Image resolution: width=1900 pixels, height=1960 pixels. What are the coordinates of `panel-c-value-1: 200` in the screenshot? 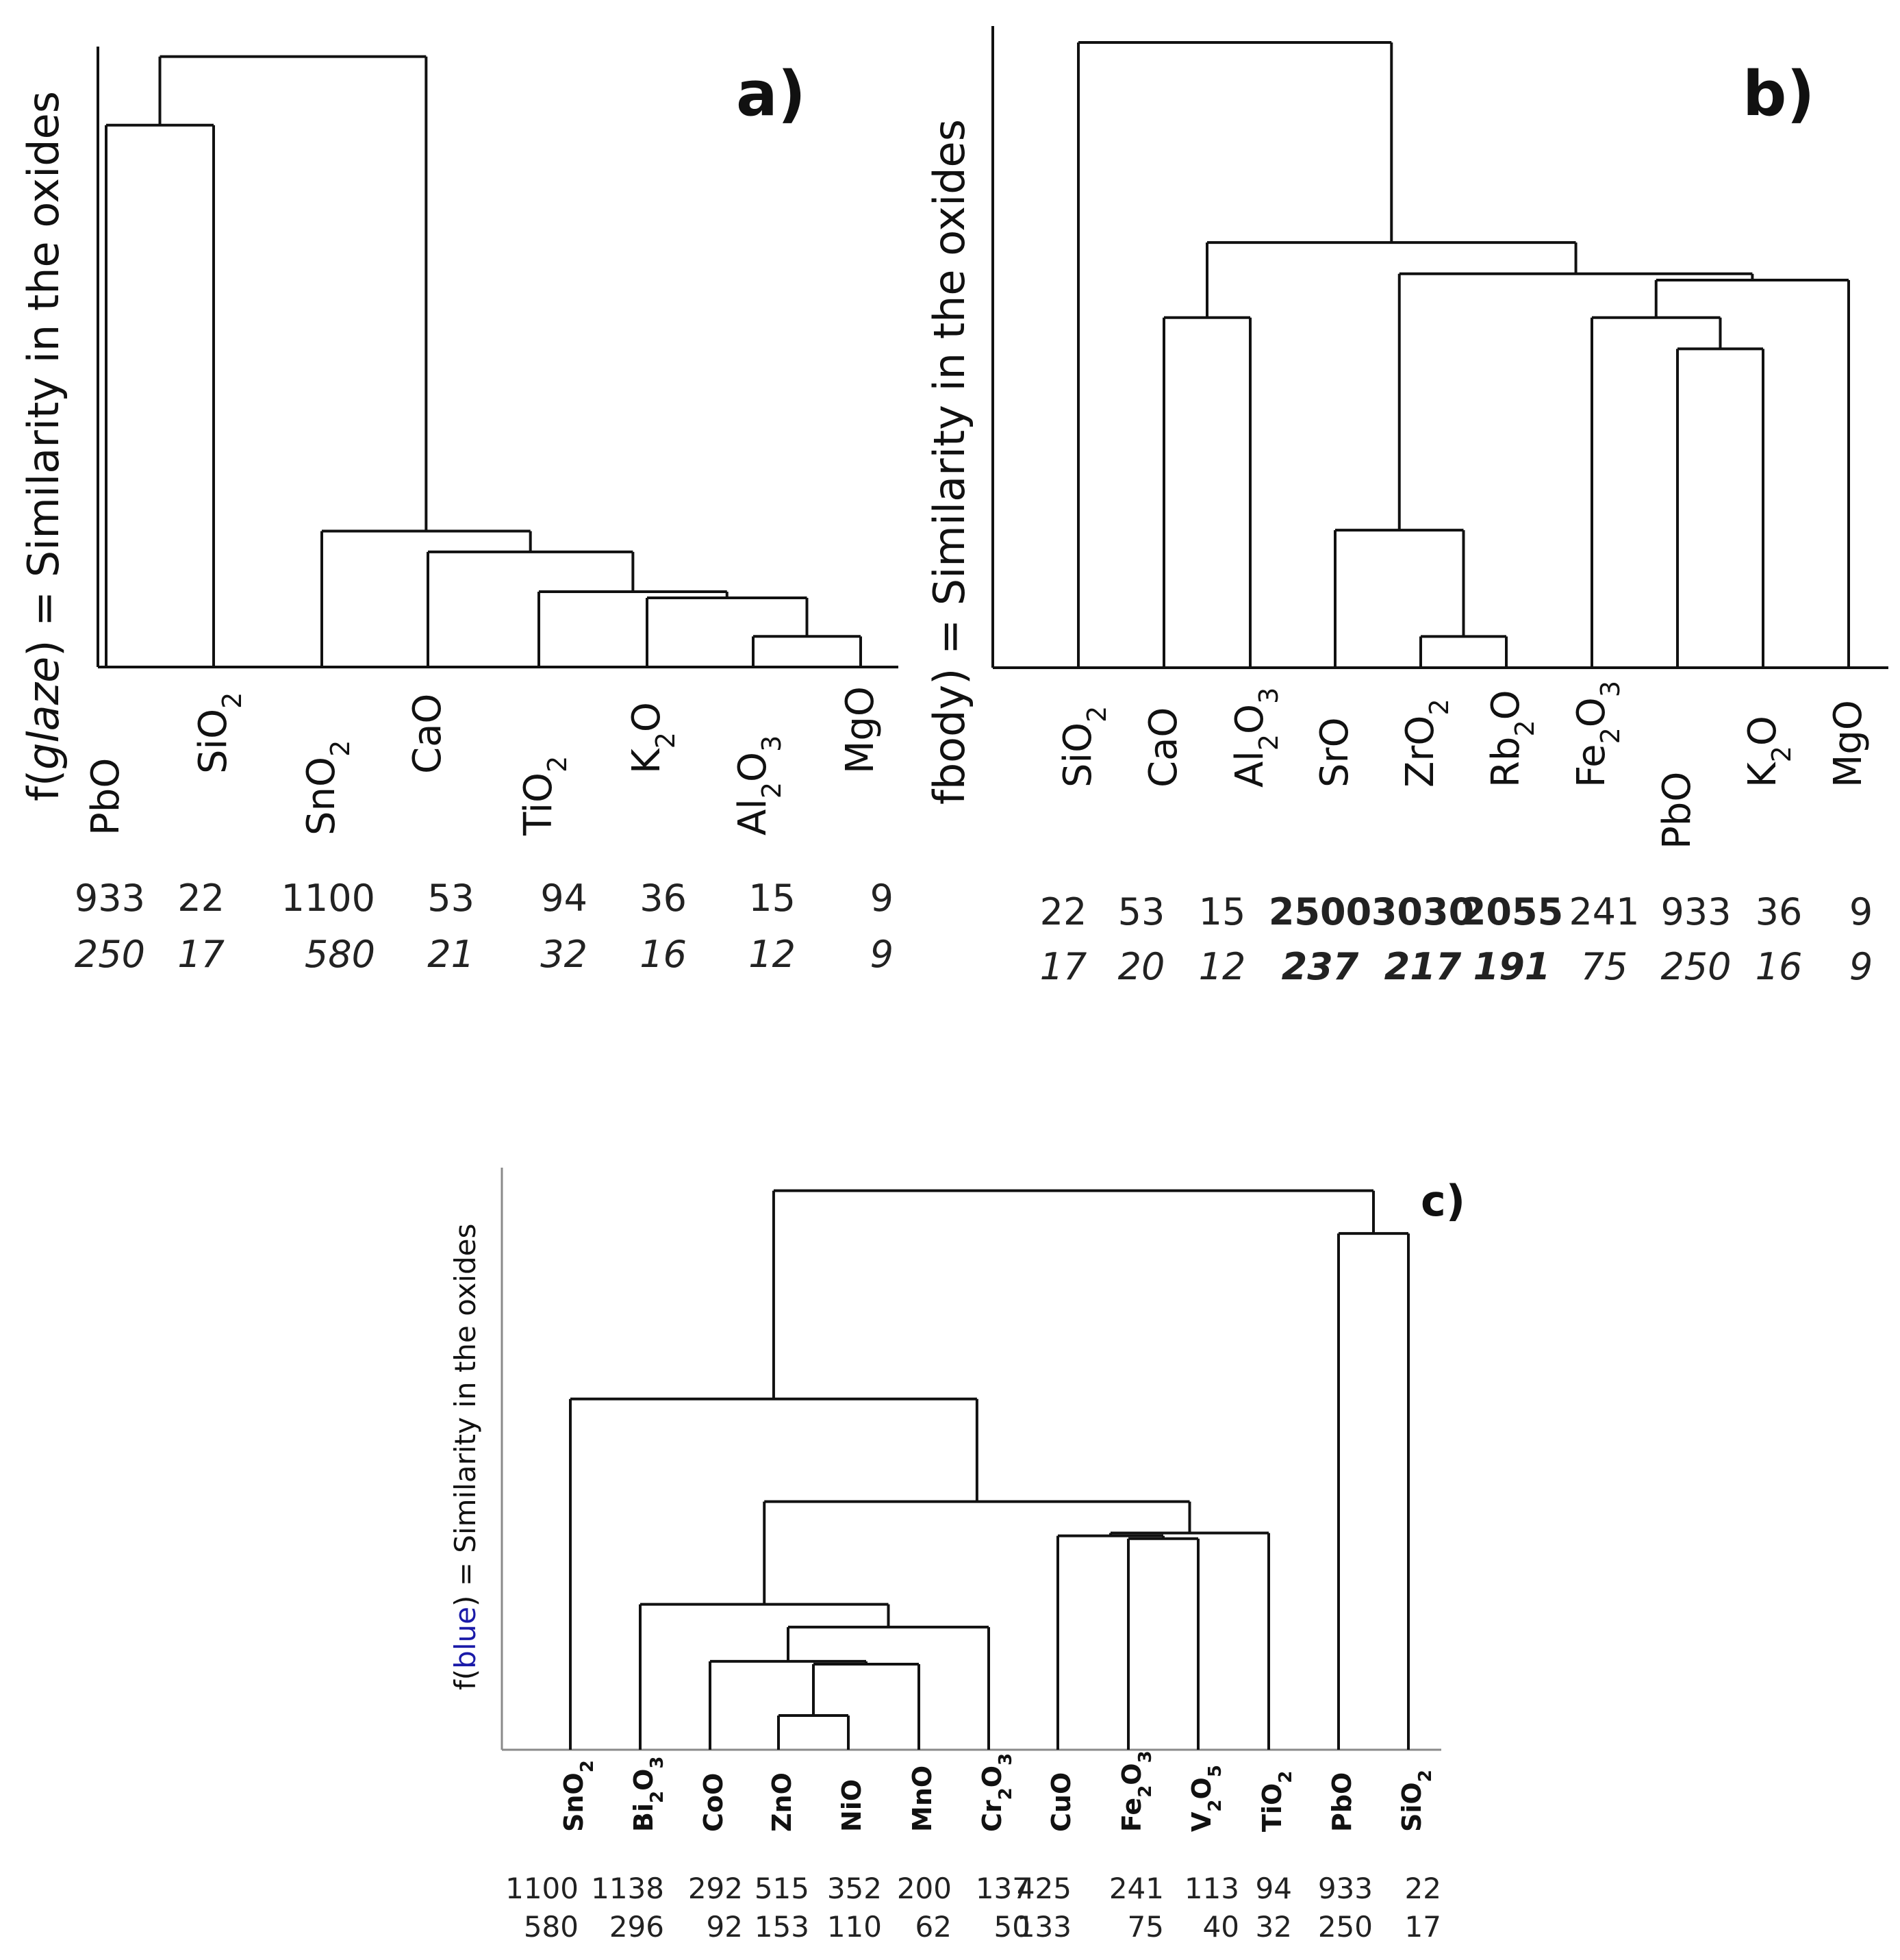 It's located at (924, 1888).